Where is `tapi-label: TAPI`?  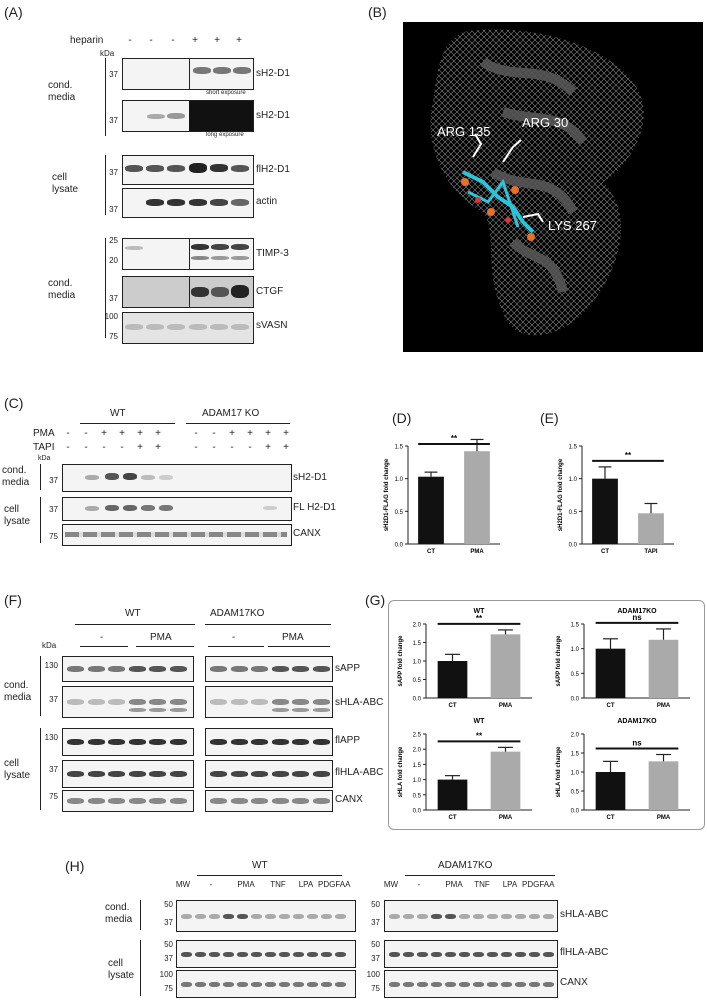 tapi-label: TAPI is located at coordinates (44, 447).